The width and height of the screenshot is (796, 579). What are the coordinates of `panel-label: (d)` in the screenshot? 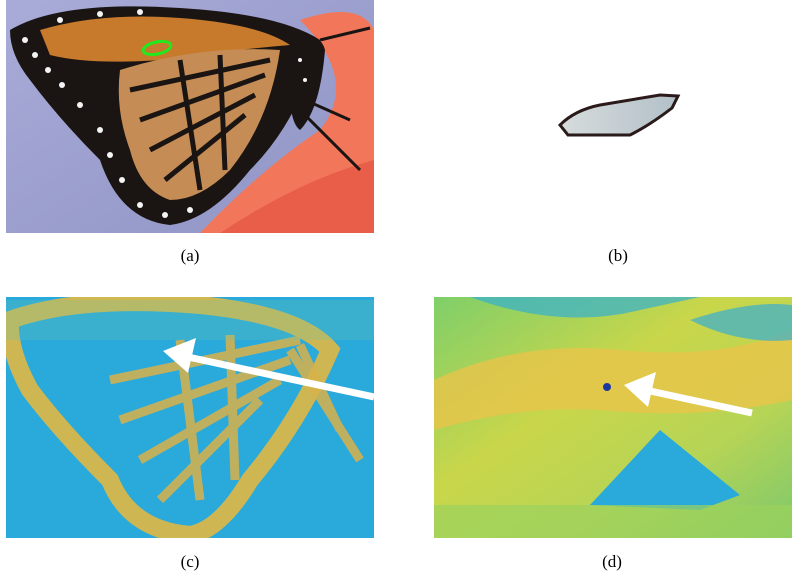 It's located at (612, 561).